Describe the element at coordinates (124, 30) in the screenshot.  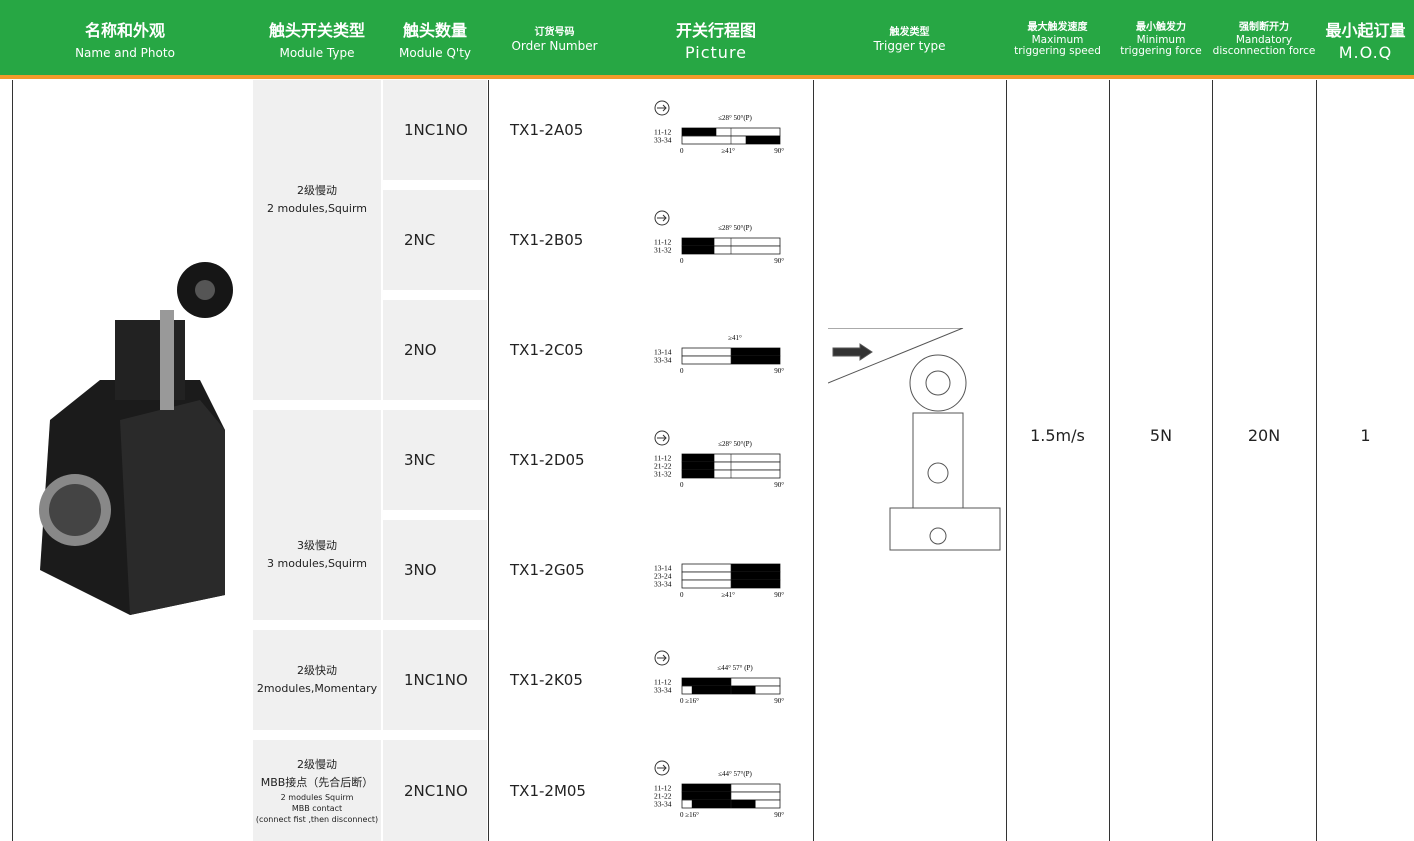
I see `header-cn: 名称和外观` at that location.